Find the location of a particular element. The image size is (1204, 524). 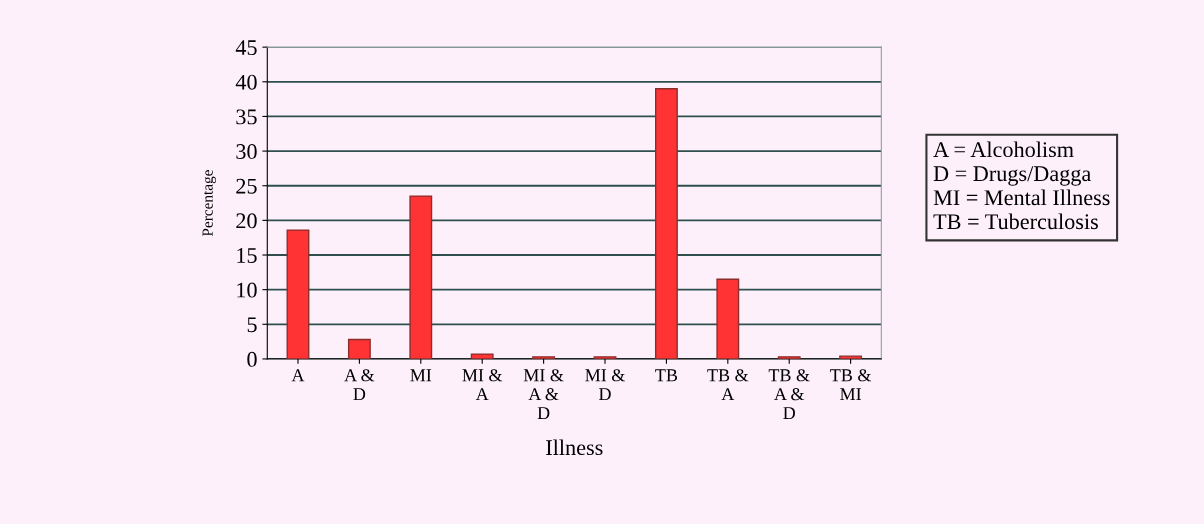

y-tick-label: 30 is located at coordinates (246, 152).